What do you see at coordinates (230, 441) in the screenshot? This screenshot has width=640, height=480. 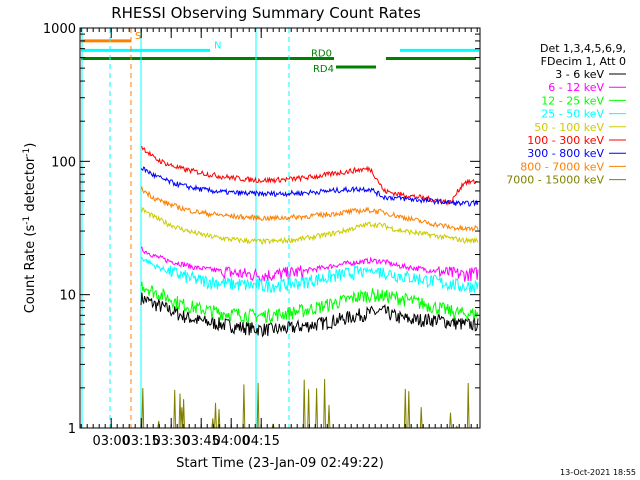 I see `x-tick-label: 04:00` at bounding box center [230, 441].